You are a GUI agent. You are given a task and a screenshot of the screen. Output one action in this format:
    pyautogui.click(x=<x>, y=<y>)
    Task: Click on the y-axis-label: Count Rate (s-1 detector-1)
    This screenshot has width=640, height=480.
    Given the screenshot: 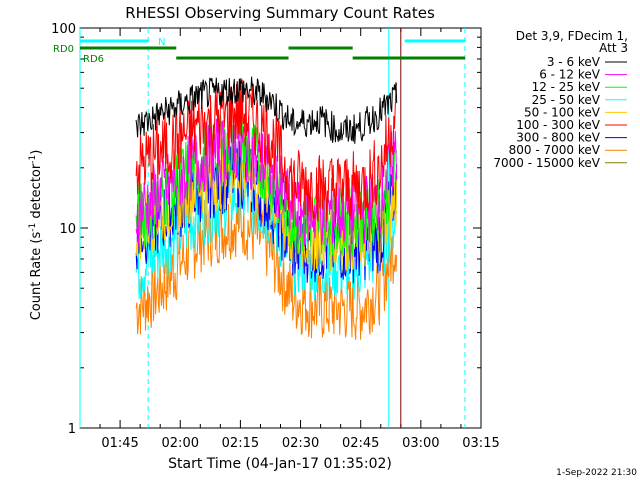 What is the action you would take?
    pyautogui.click(x=36, y=235)
    